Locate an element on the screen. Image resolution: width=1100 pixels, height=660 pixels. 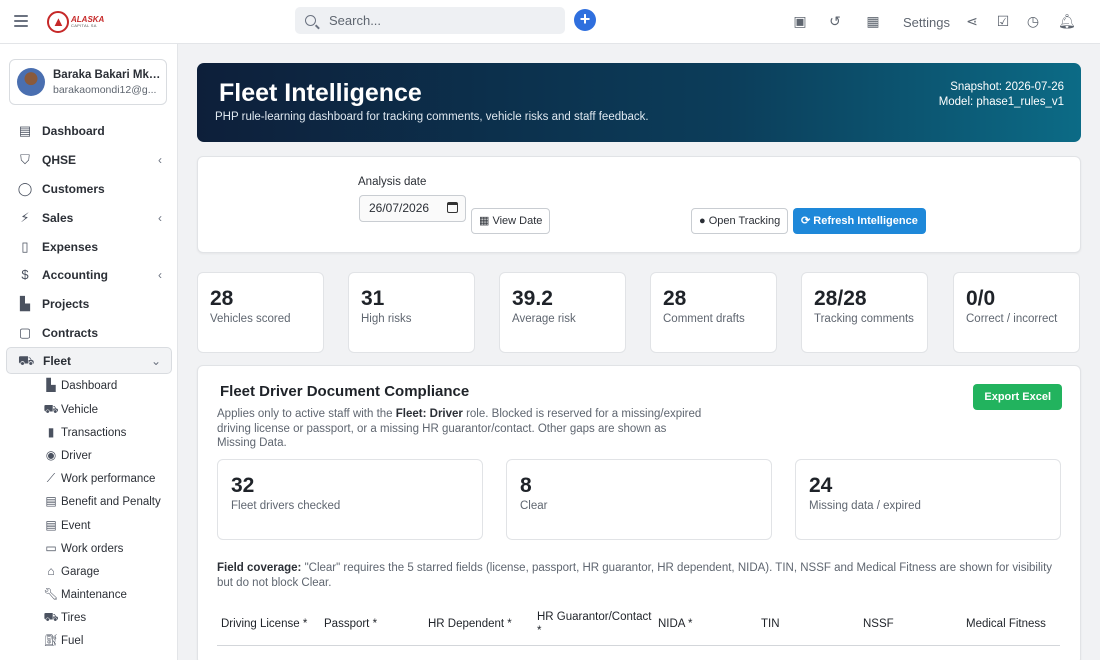
column-header: NSSF is located at coordinates (878, 624).